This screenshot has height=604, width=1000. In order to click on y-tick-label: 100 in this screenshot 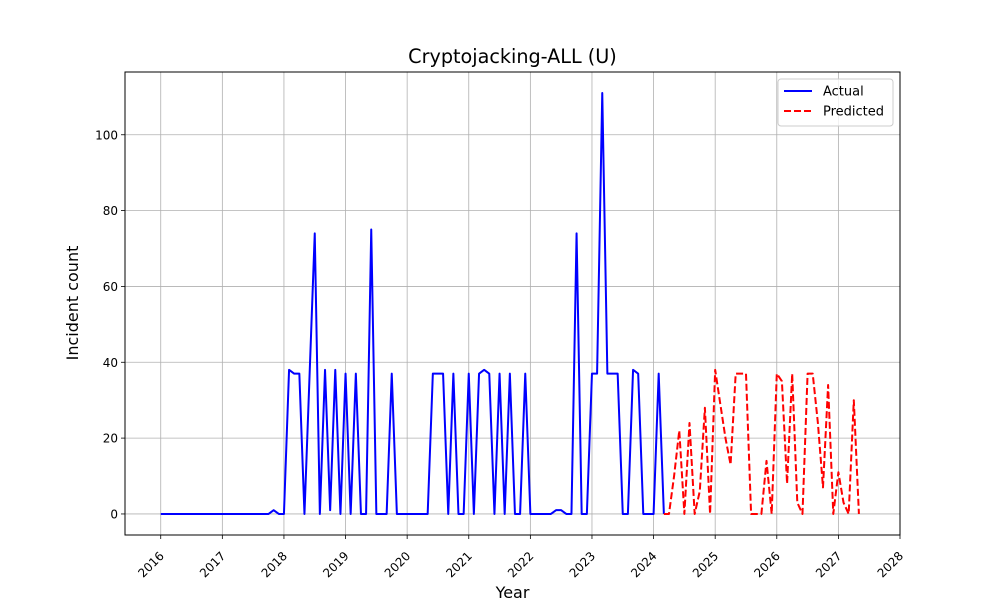, I will do `click(106, 135)`.